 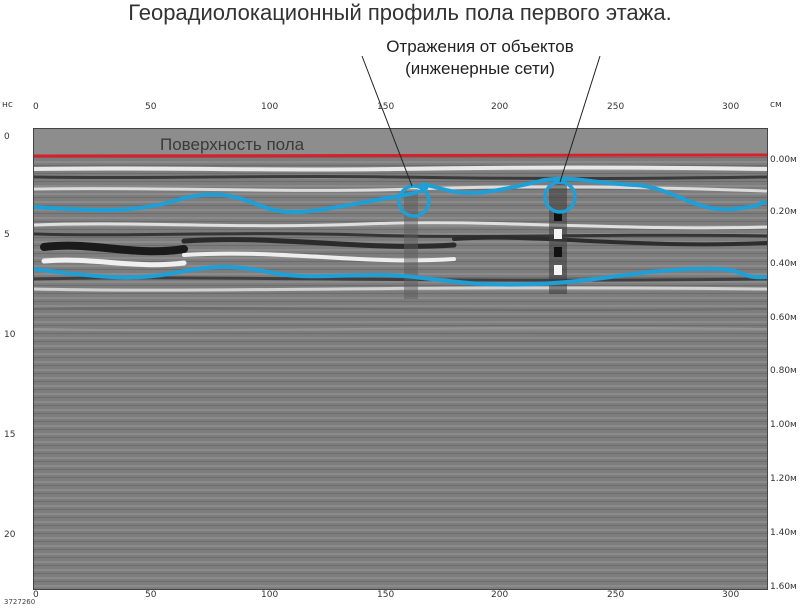 I want to click on y-tick: 10, so click(x=10, y=335).